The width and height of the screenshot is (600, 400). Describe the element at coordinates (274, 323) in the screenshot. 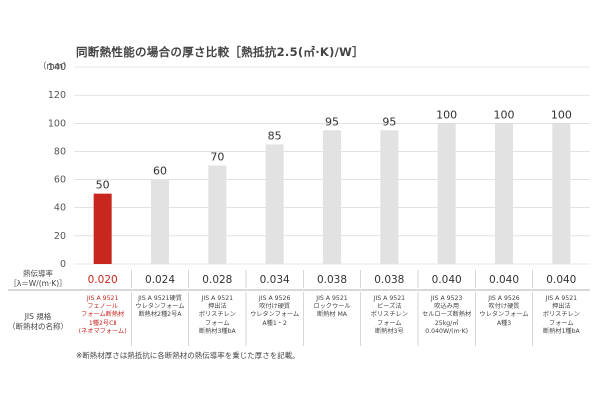

I see `category-label-line: A種1・2` at that location.